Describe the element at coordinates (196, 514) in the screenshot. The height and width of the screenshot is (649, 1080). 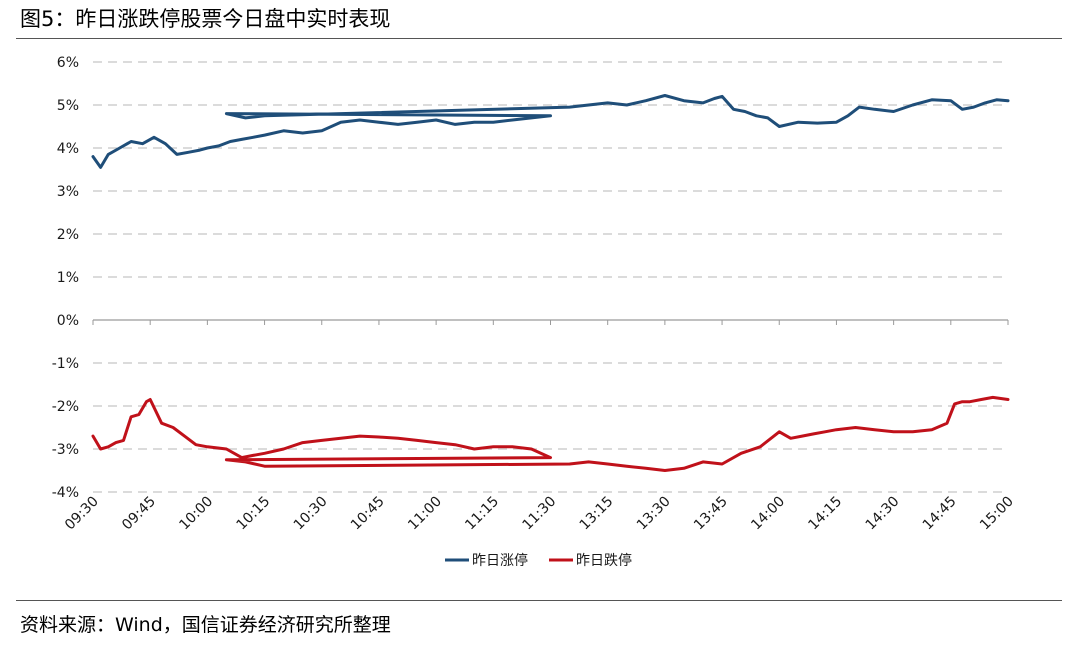
I see `x-tick-label: 10:00` at that location.